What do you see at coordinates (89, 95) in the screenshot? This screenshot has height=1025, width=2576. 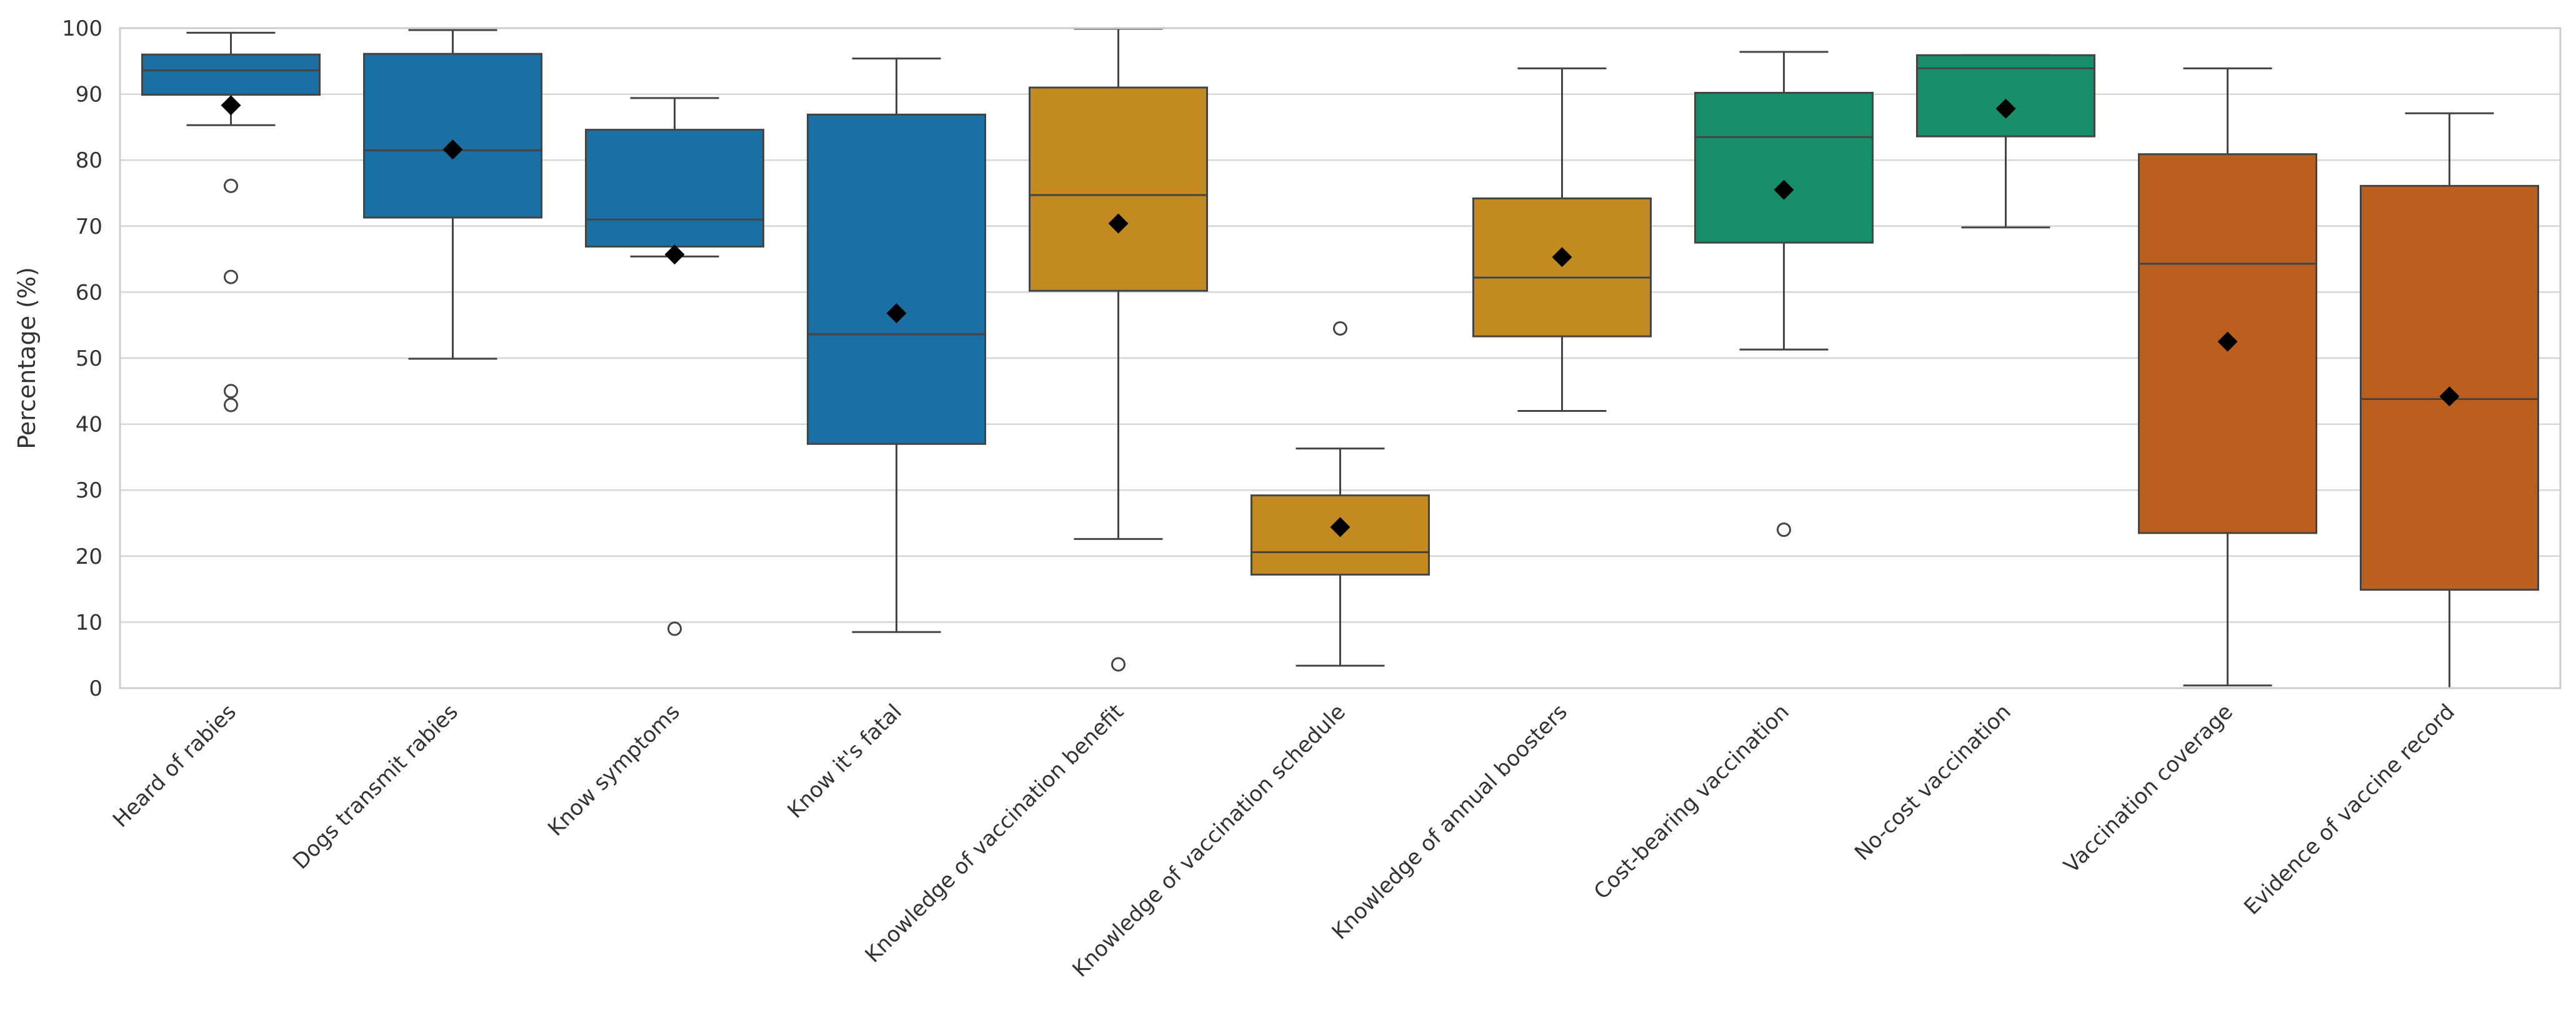 I see `y-tick-label: 90` at bounding box center [89, 95].